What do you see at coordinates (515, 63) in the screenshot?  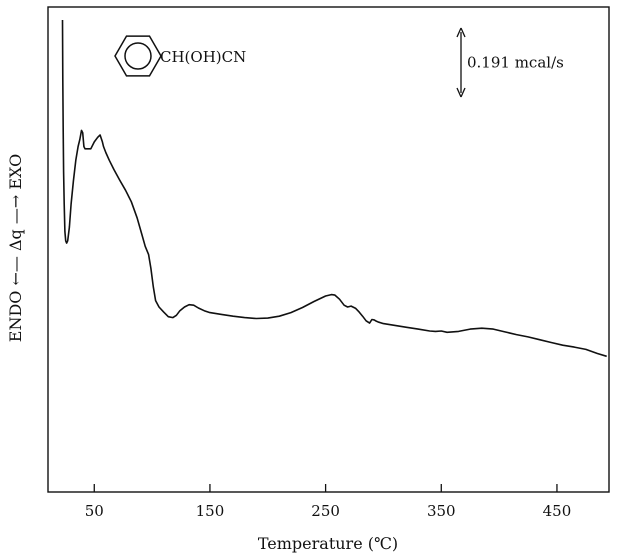 I see `scale-bar-label: 0.191 mcal/s` at bounding box center [515, 63].